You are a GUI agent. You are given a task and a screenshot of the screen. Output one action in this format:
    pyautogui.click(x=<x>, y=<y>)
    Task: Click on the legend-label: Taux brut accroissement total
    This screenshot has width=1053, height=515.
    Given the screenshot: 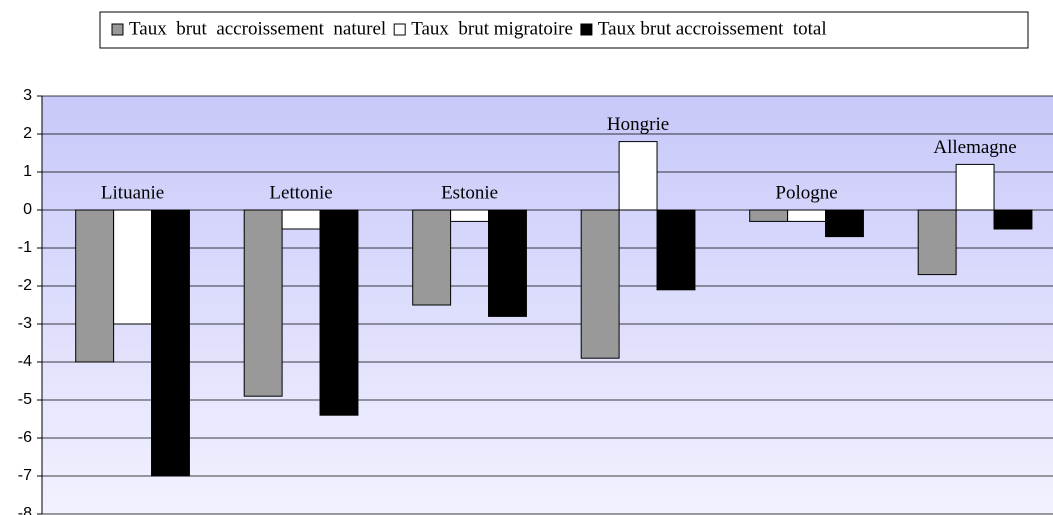 What is the action you would take?
    pyautogui.click(x=712, y=28)
    